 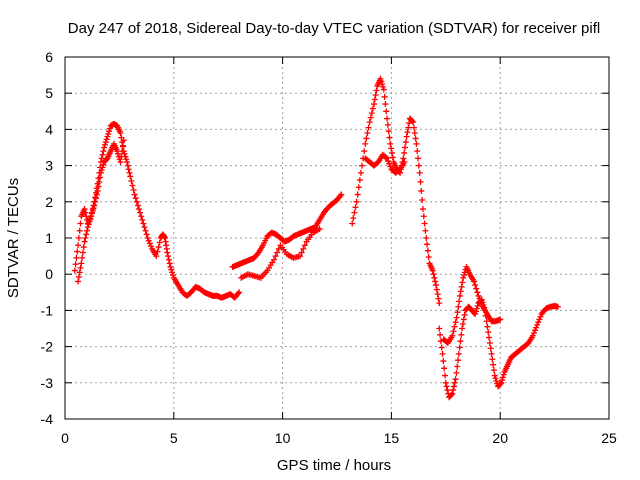 I want to click on y-tick-label: -1, so click(x=47, y=310).